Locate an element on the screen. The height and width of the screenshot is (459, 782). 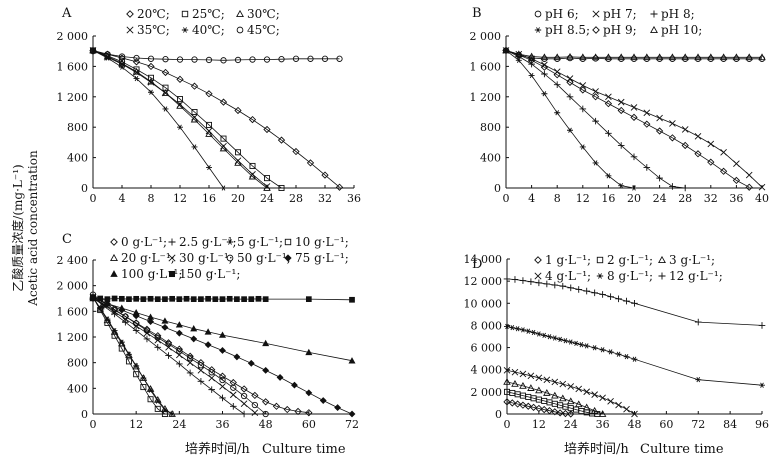
y-tick-label: 2 000 is located at coordinates (73, 286).